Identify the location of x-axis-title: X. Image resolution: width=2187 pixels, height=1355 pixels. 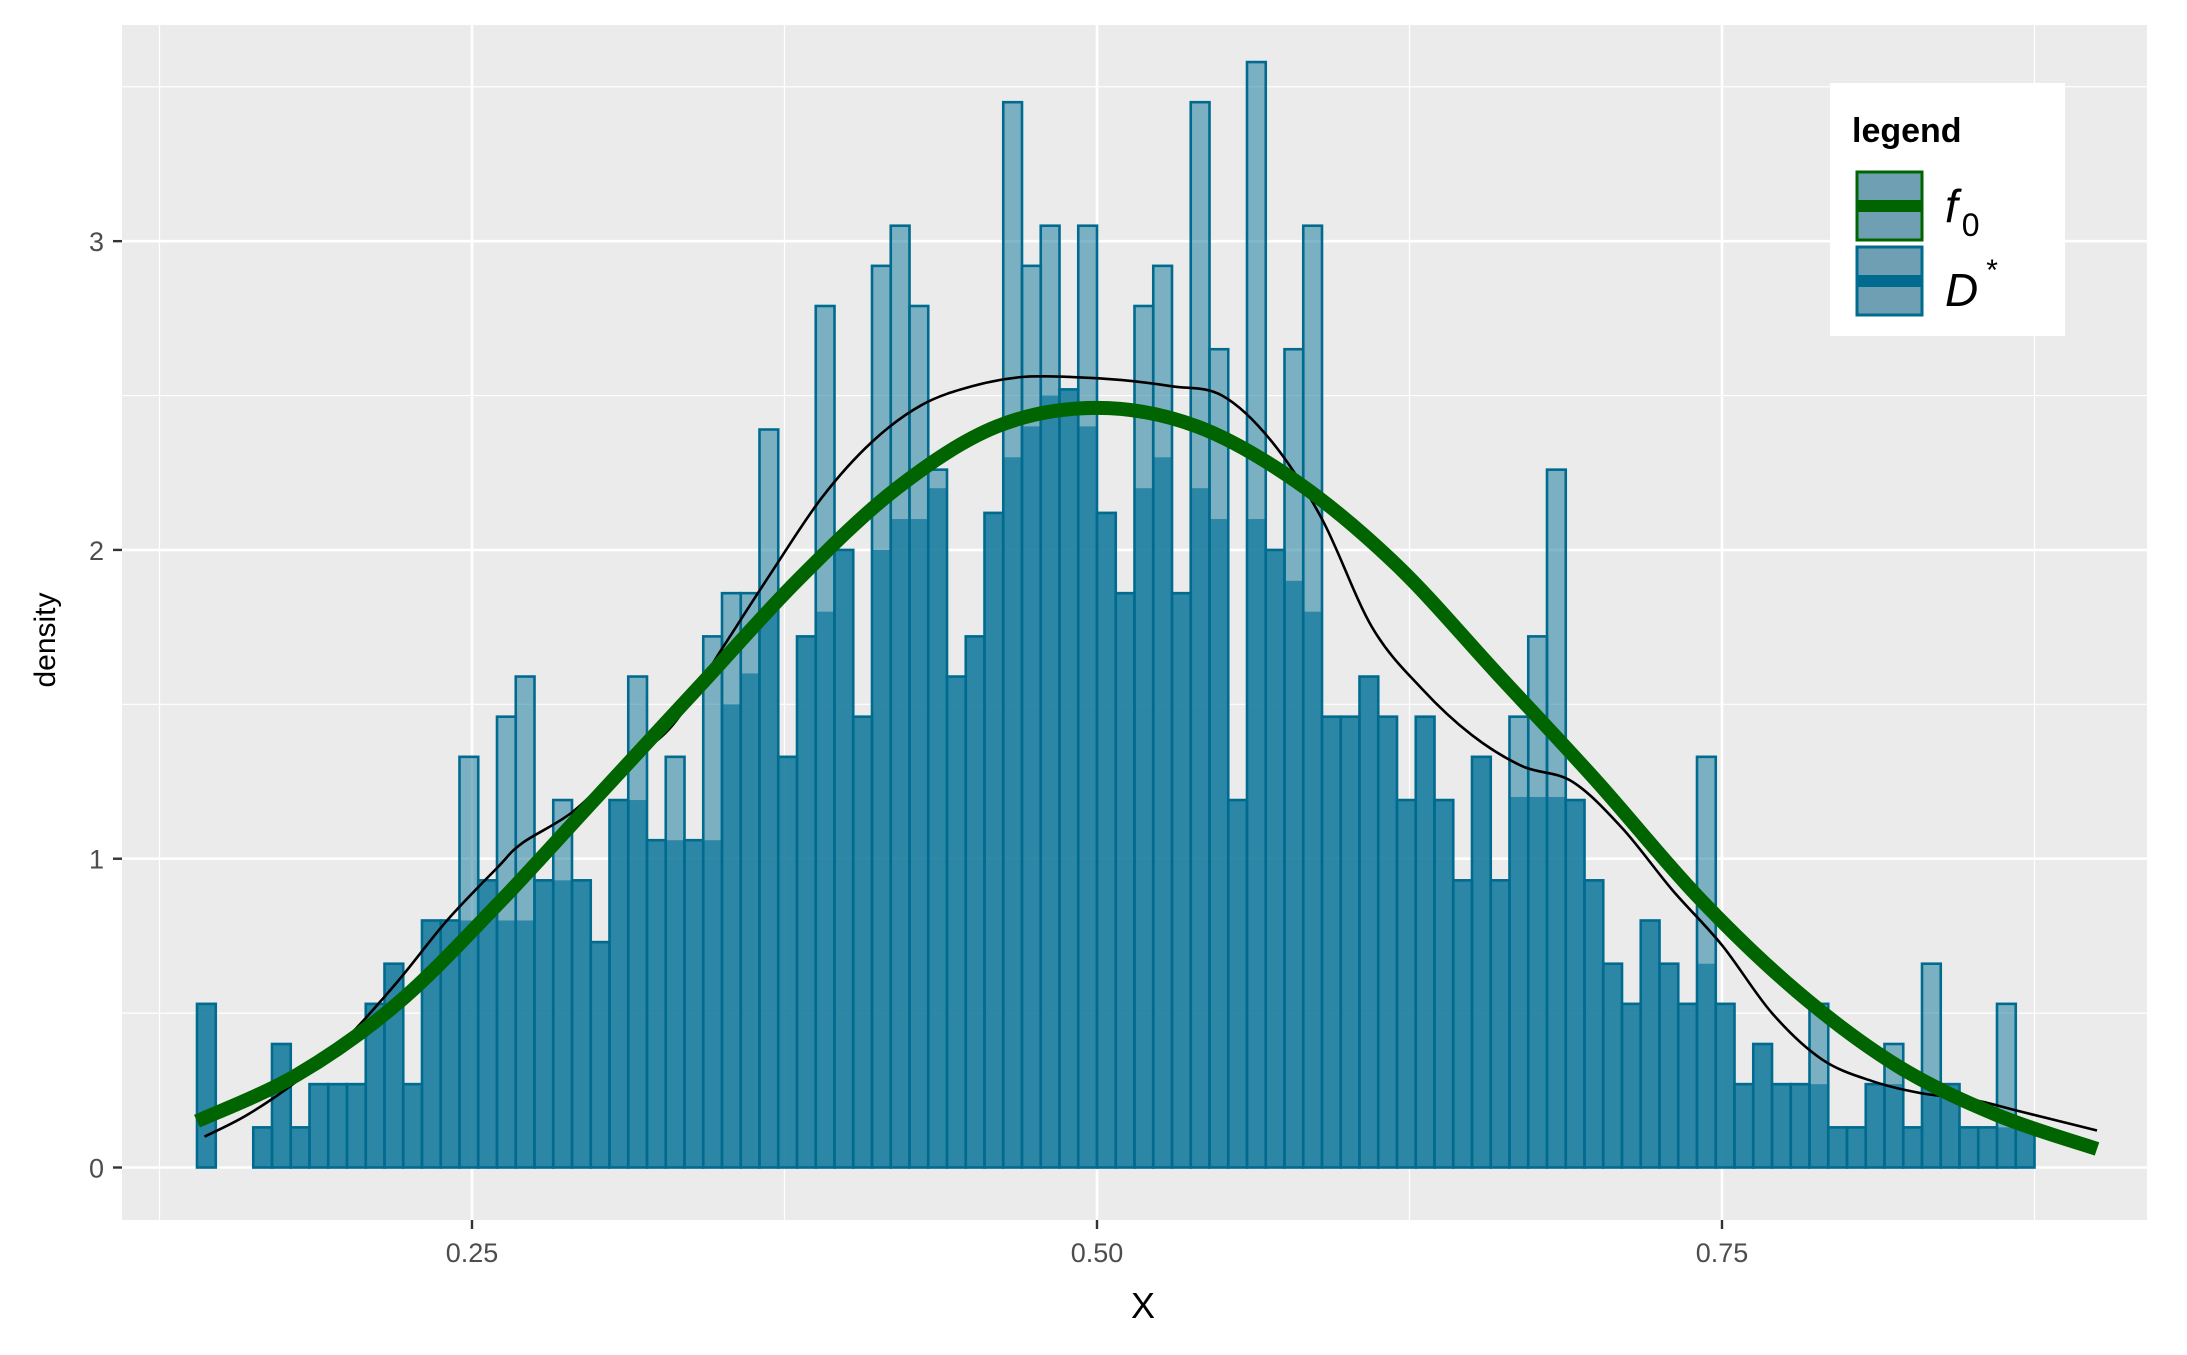
(1143, 1305).